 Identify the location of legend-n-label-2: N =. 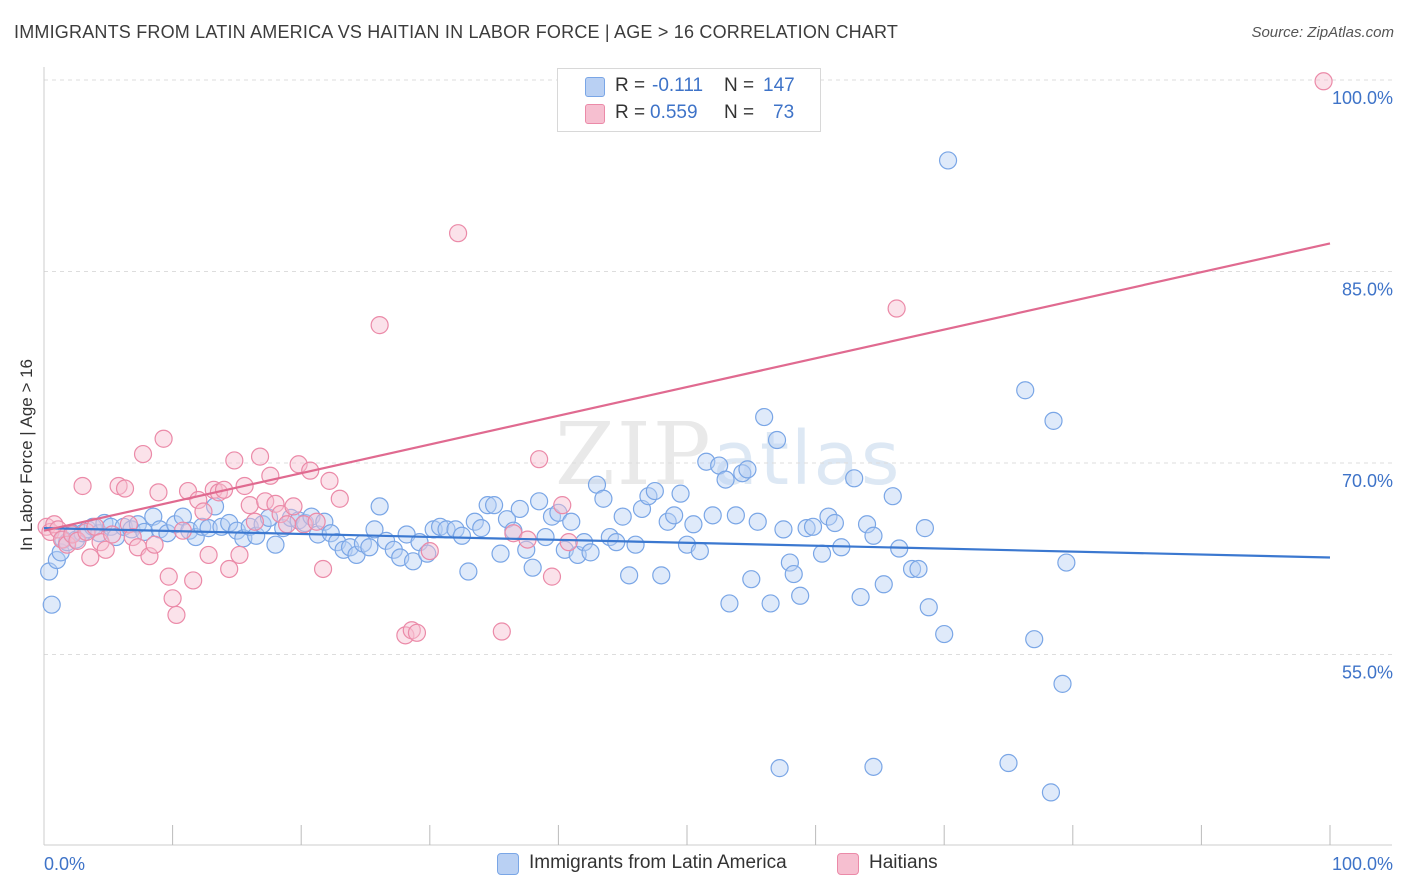
(739, 112).